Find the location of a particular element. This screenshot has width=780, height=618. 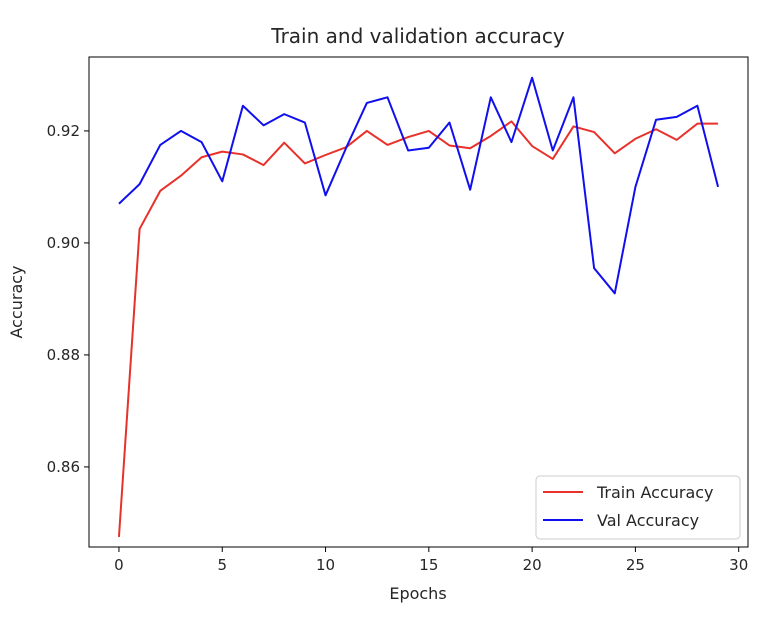

x-tick-label: 20 is located at coordinates (532, 565).